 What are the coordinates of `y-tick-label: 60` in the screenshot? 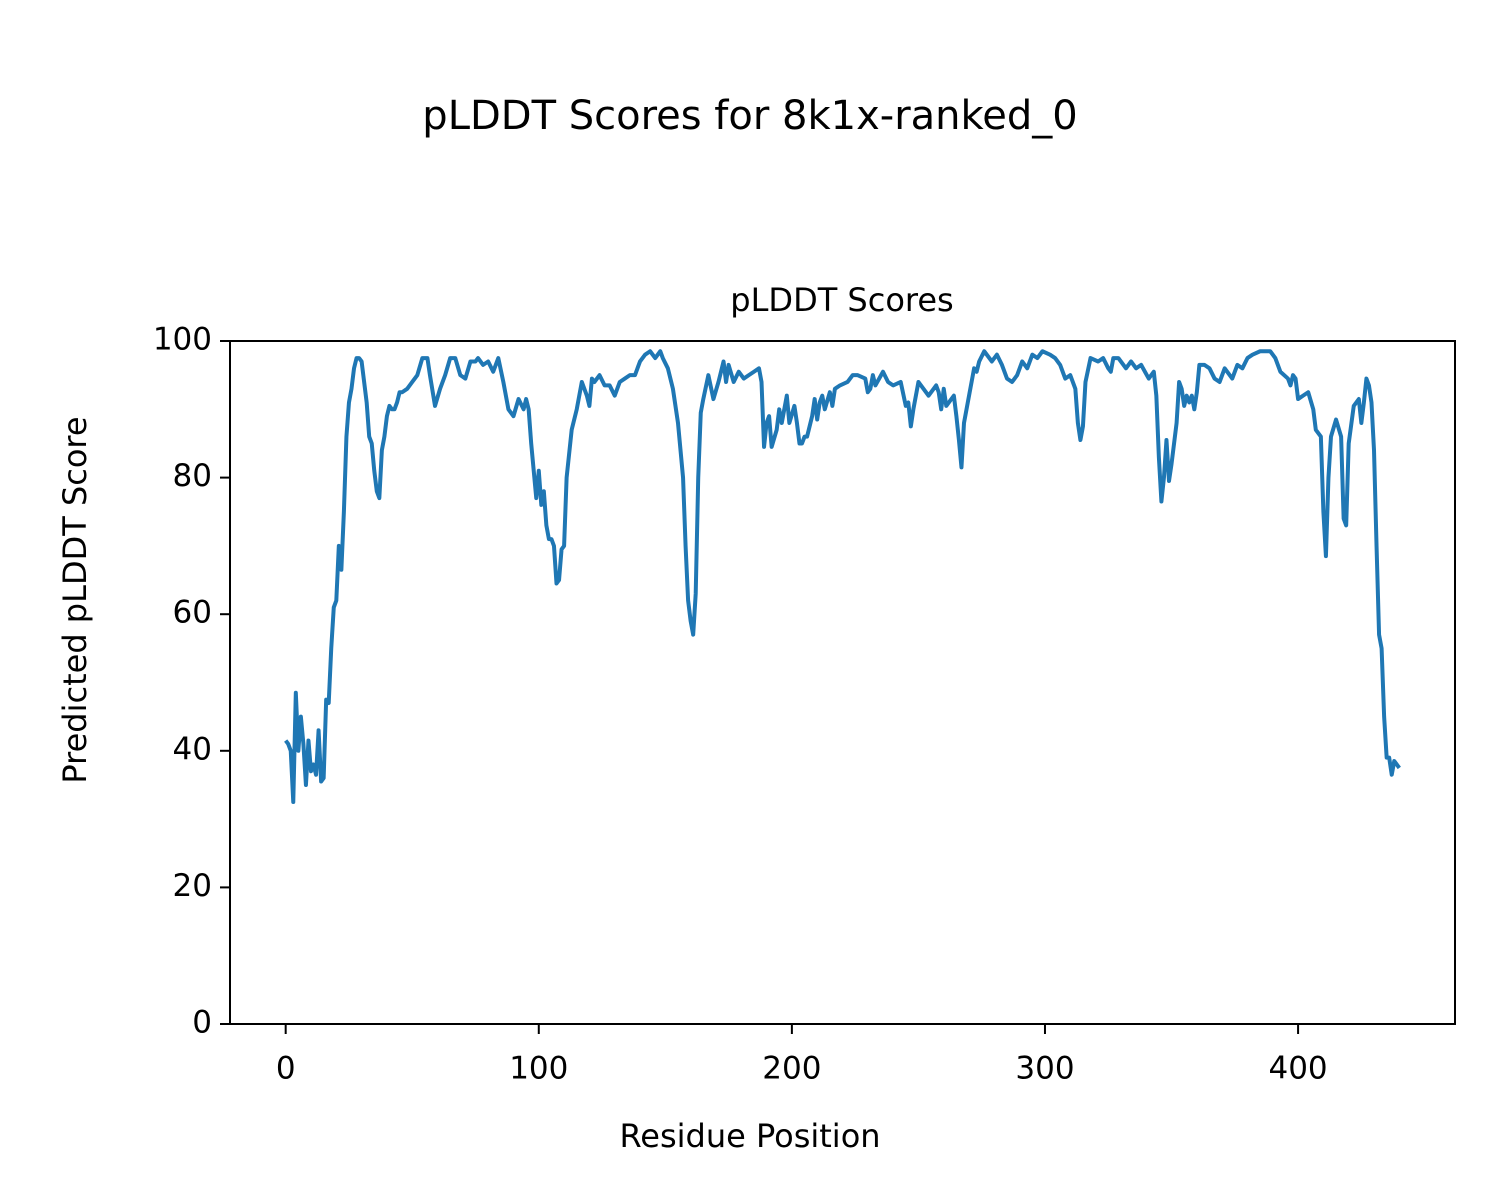 It's located at (192, 613).